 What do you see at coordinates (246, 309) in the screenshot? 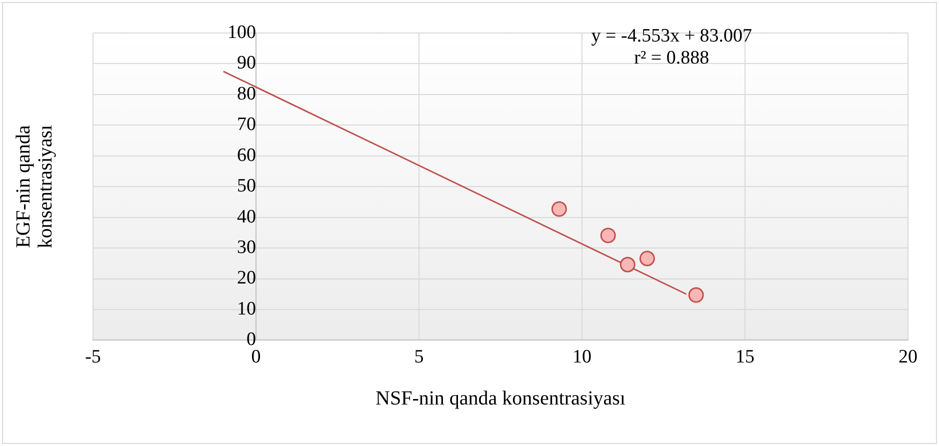
I see `y-tick-label: 10` at bounding box center [246, 309].